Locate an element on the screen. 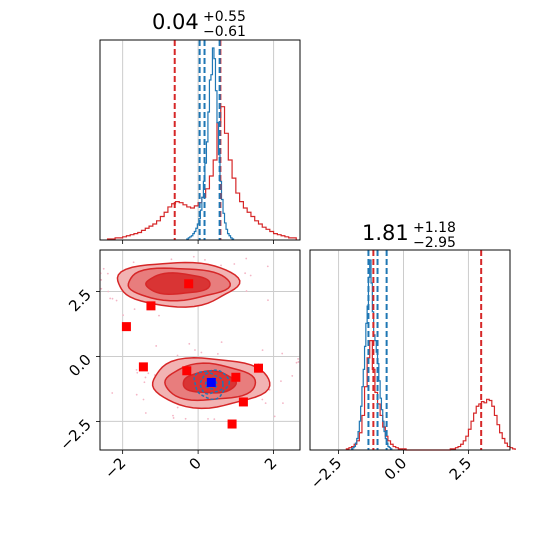 This screenshot has height=550, width=550. panel1-title-sub: −0.61 is located at coordinates (224, 32).